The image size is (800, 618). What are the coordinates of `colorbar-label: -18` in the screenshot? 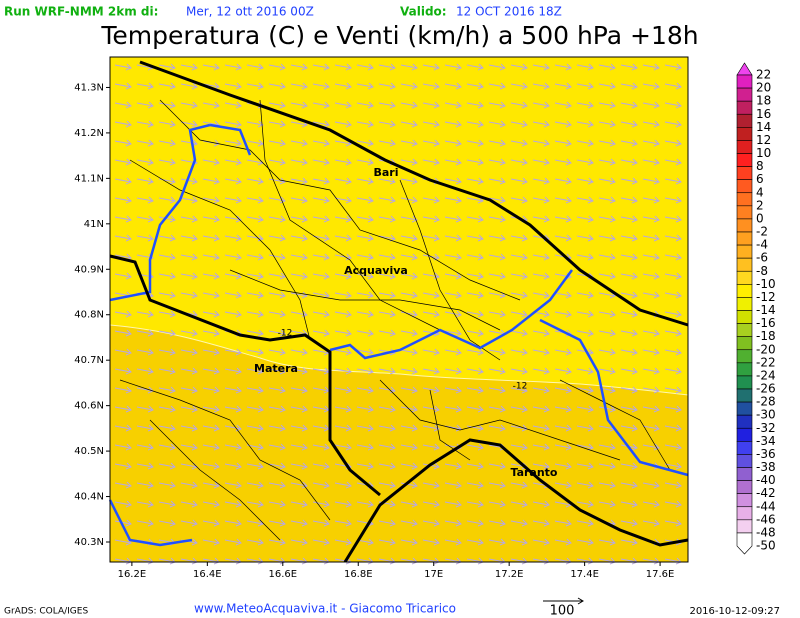 It's located at (766, 336).